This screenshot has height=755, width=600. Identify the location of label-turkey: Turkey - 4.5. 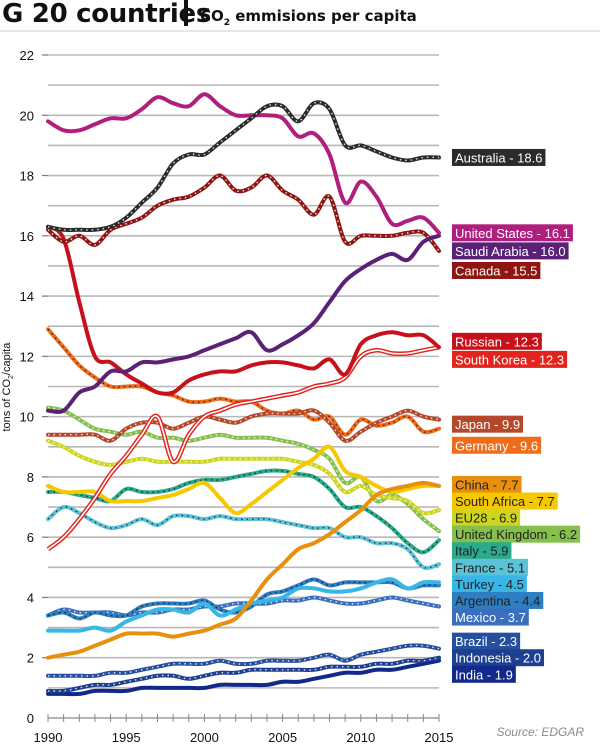
(489, 584).